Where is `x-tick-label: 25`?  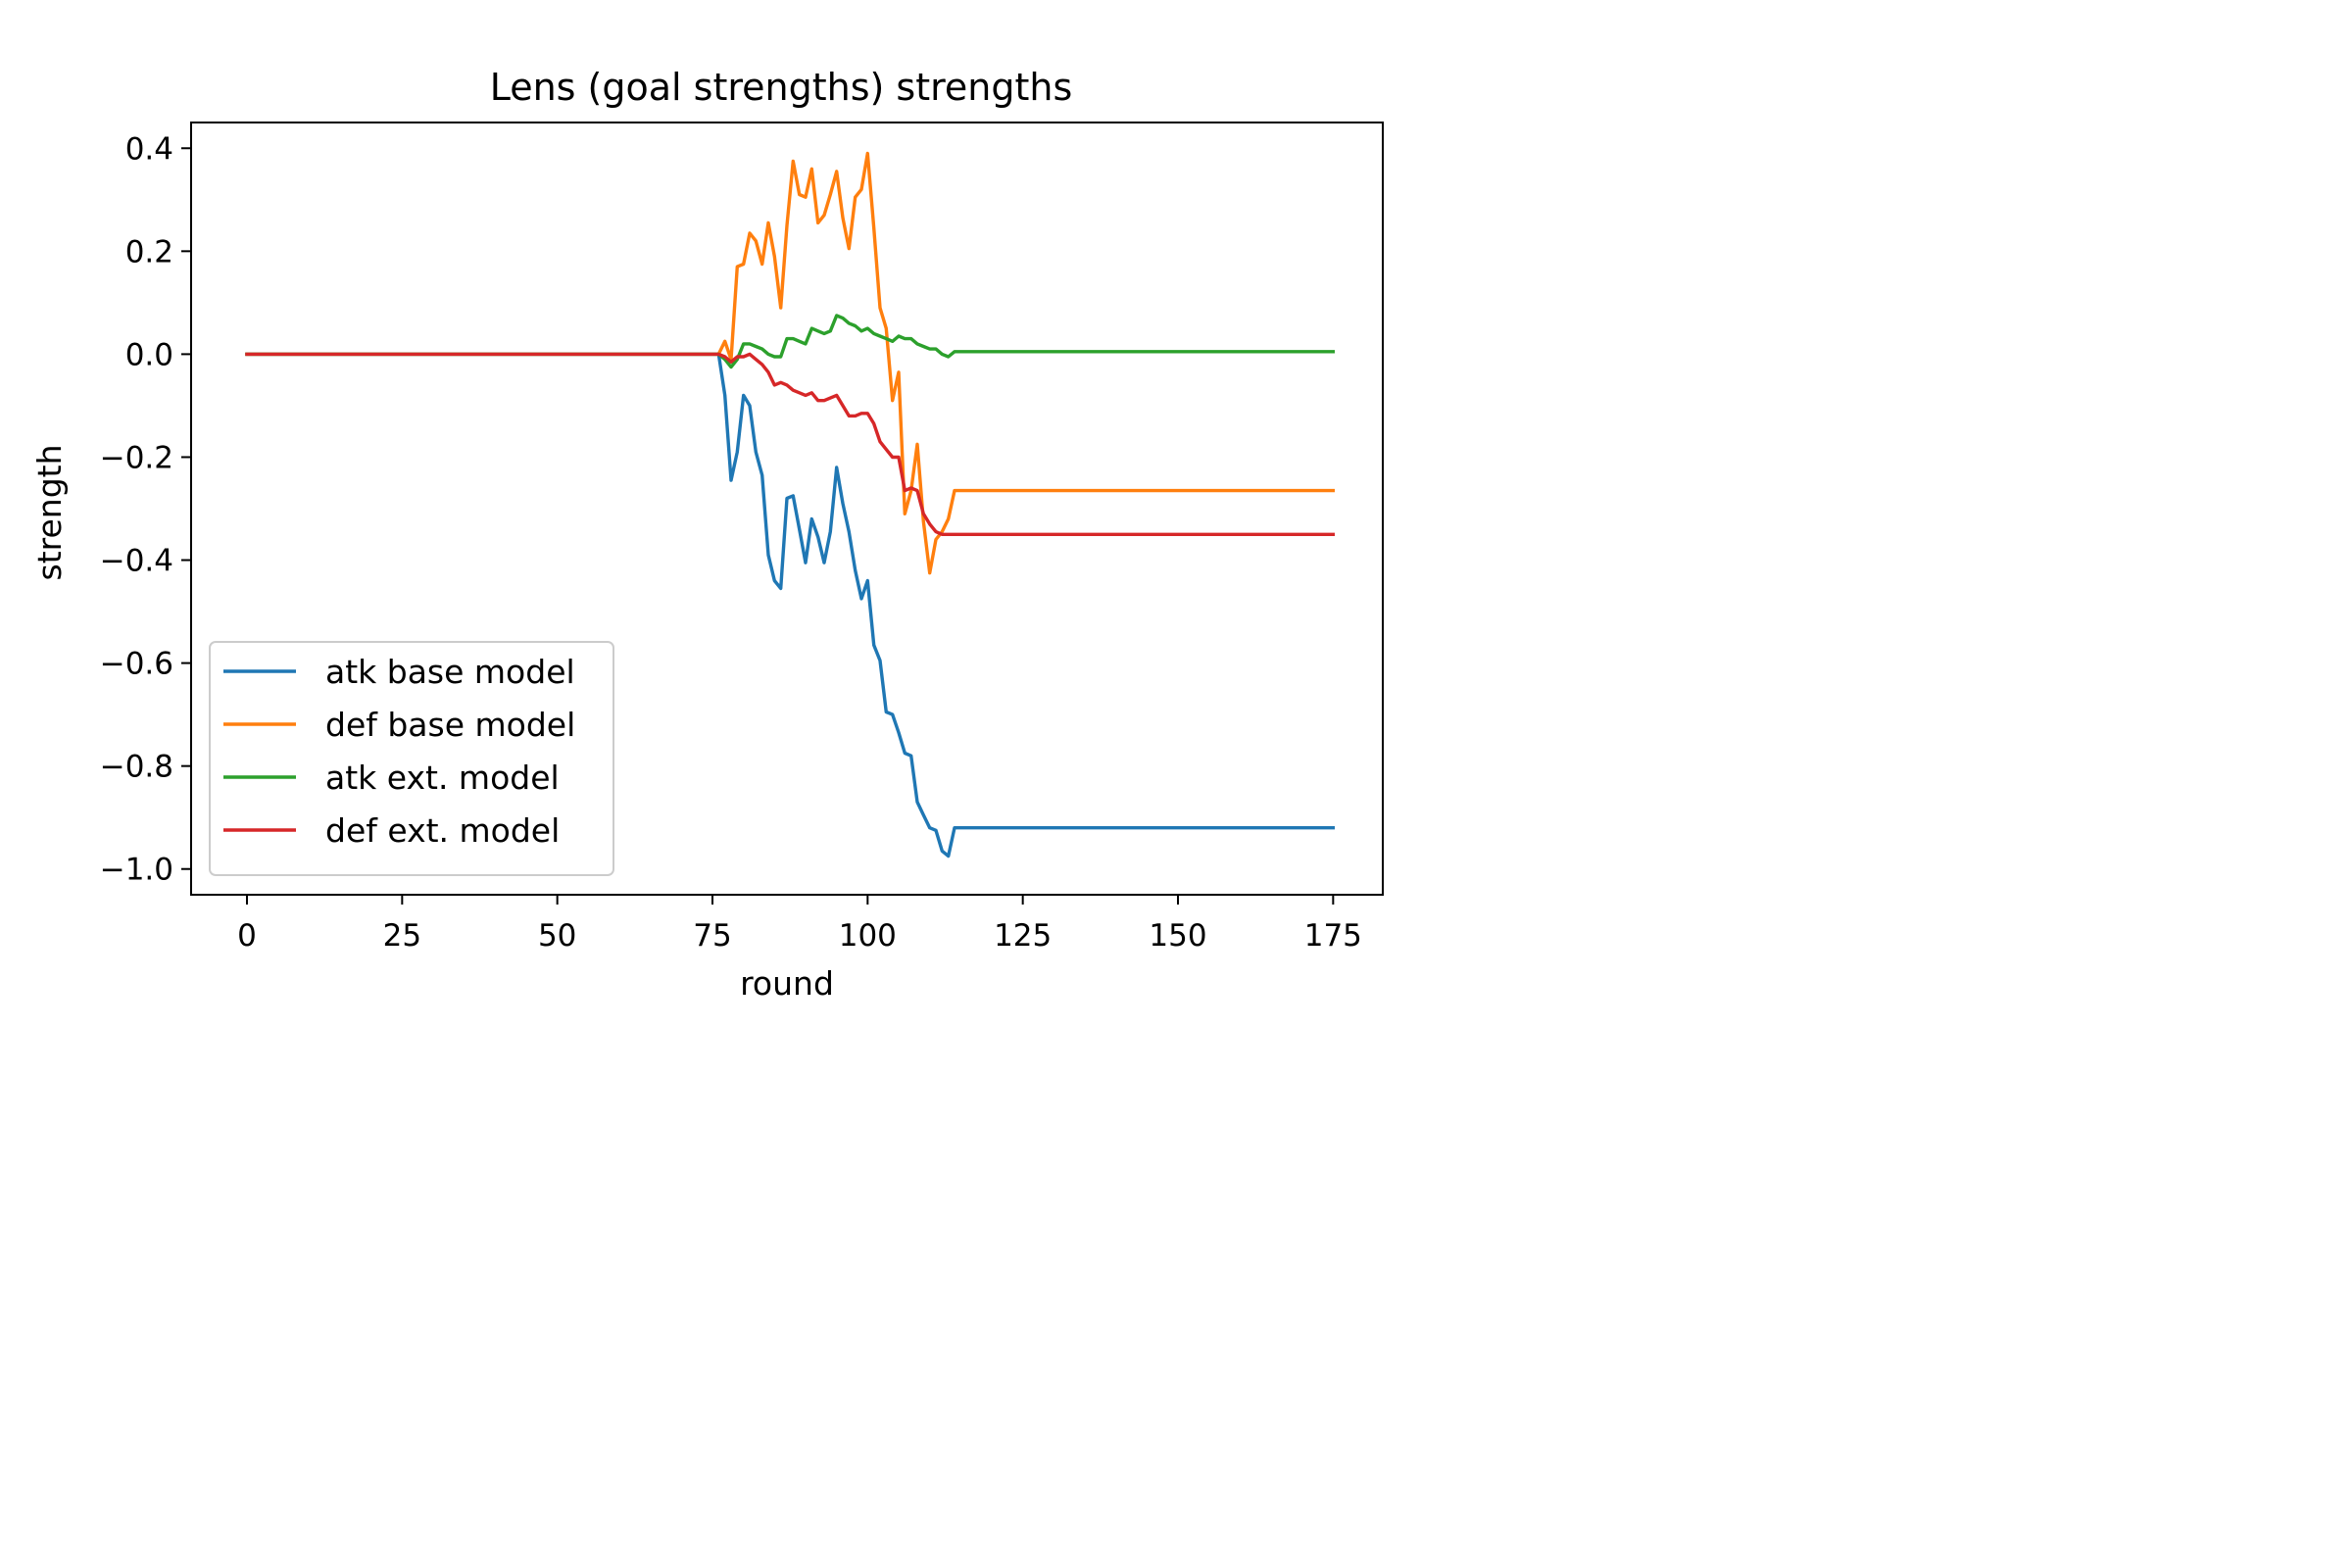
x-tick-label: 25 is located at coordinates (402, 936).